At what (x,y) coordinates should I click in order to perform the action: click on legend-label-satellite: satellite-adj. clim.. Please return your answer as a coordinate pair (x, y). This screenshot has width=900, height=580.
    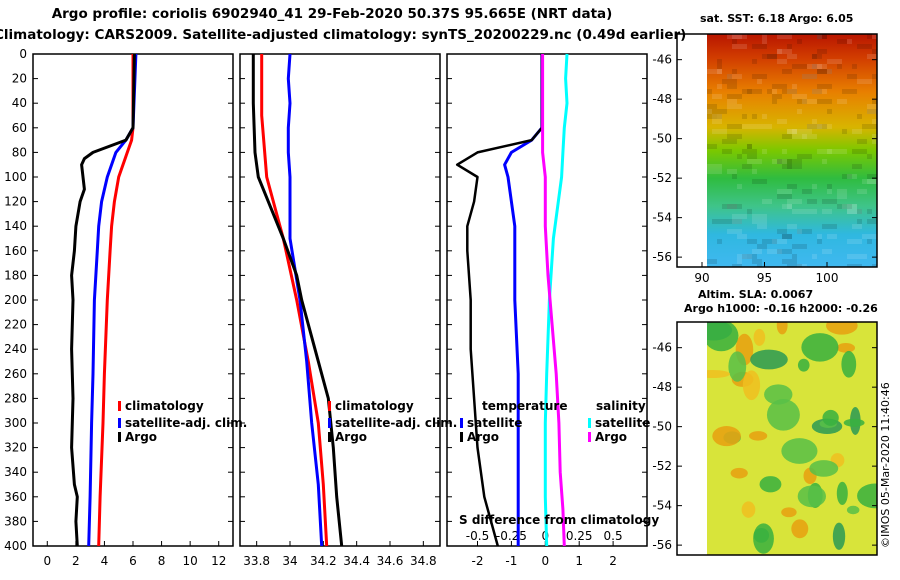
    Looking at the image, I should click on (396, 423).